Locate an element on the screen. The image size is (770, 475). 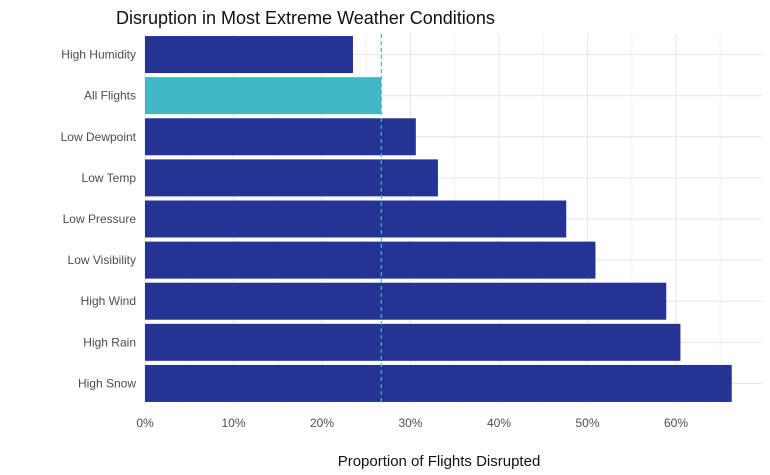
x-tick-labels: 0% 10% 20% 30% 40% 50% 60% is located at coordinates (412, 423).